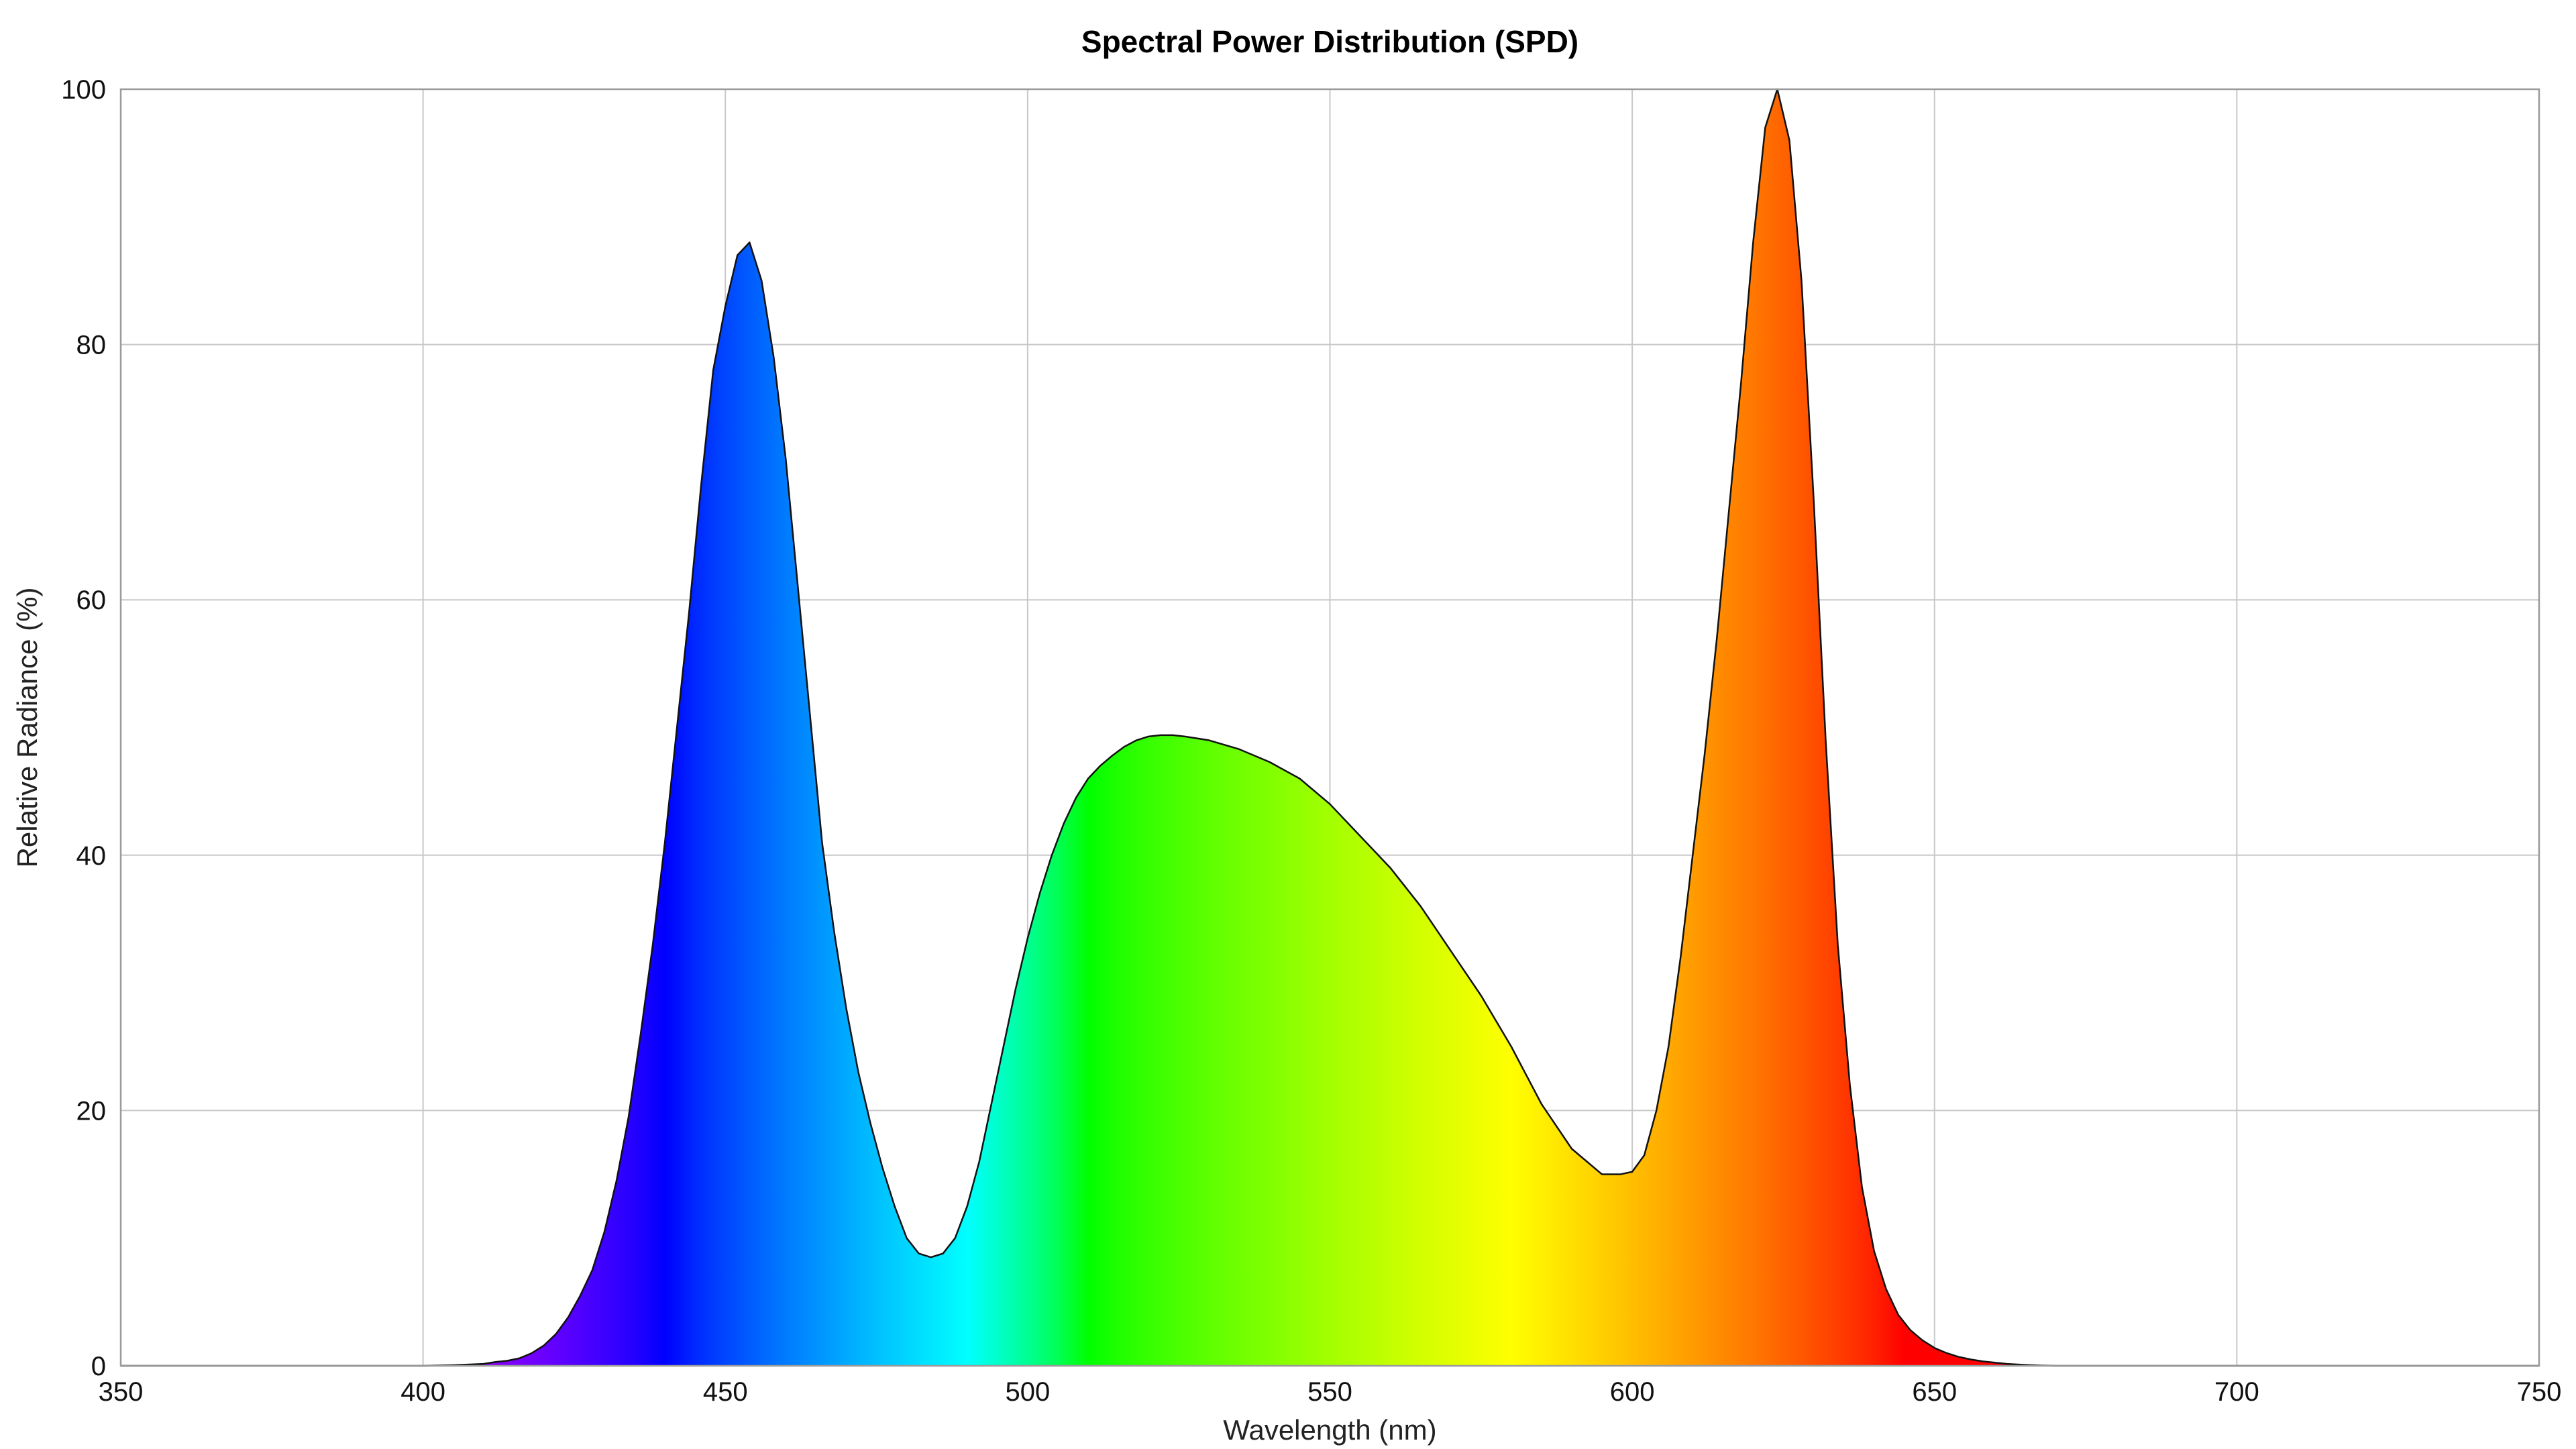  Describe the element at coordinates (121, 1392) in the screenshot. I see `x-tick-label: 350` at that location.